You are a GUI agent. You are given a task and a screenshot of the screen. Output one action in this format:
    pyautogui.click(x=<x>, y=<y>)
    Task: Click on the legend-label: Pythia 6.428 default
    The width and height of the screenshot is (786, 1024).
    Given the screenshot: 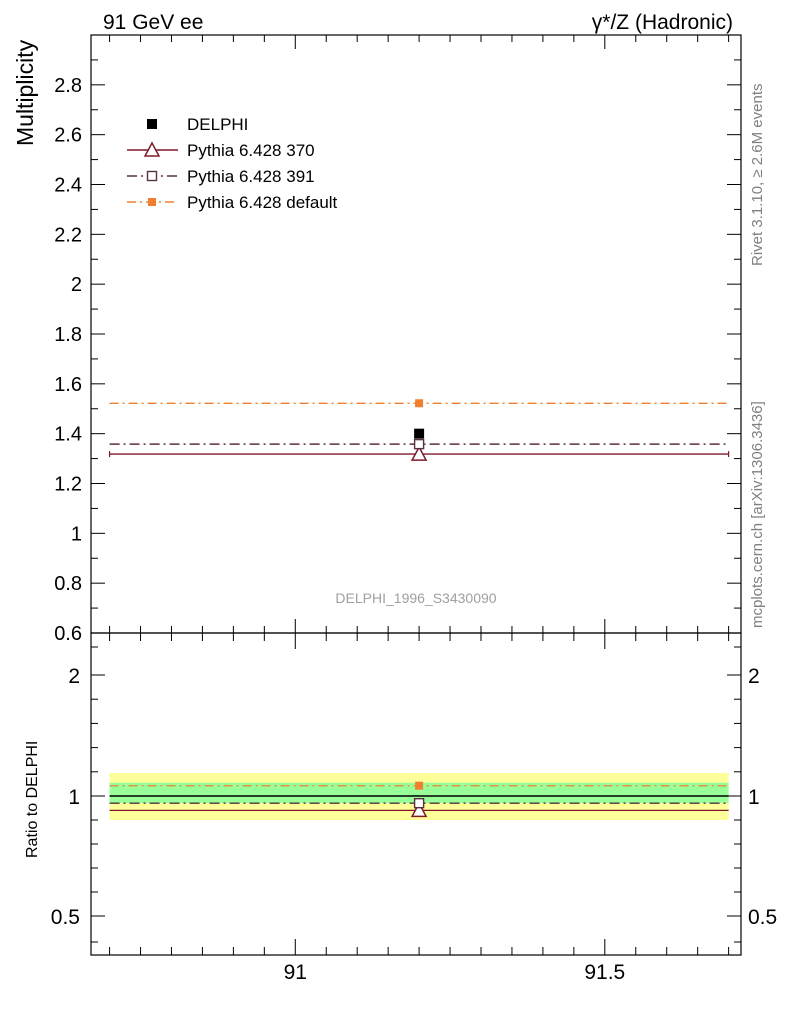 What is the action you would take?
    pyautogui.click(x=262, y=202)
    